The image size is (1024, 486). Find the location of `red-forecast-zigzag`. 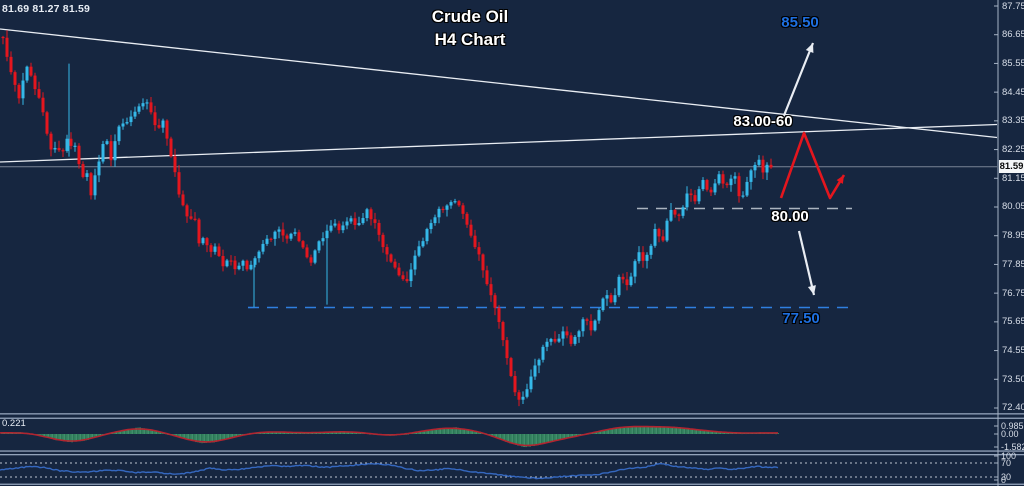

red-forecast-zigzag is located at coordinates (812, 165).